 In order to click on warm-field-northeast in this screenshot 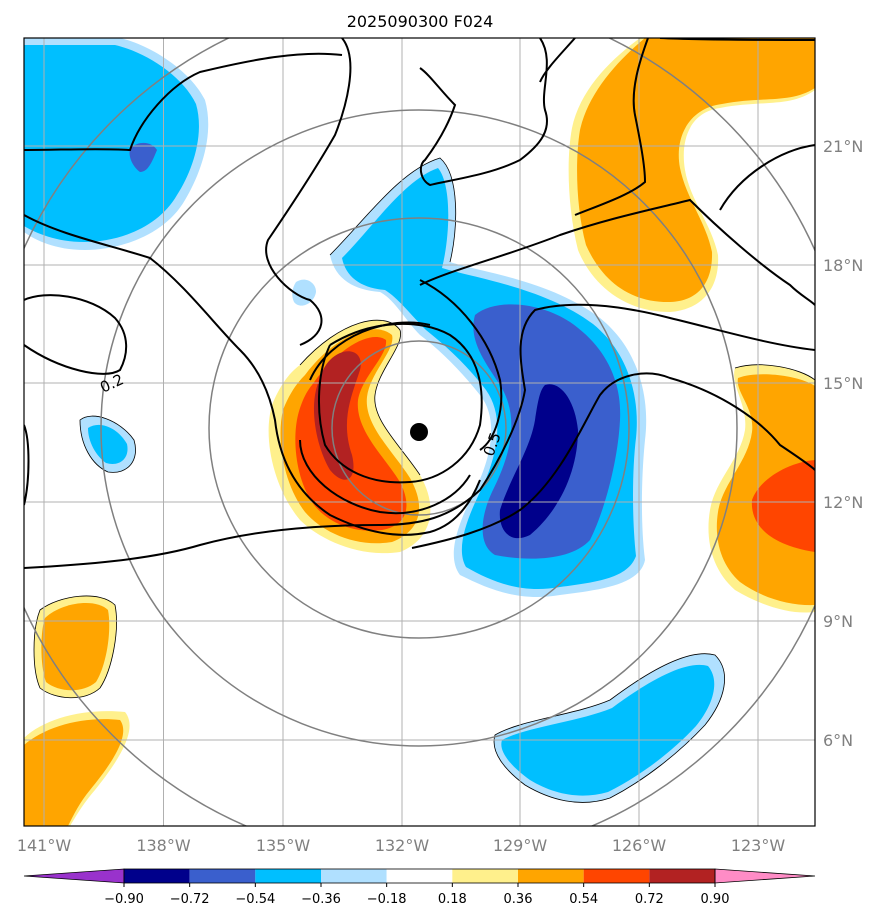, I will do `click(696, 170)`.